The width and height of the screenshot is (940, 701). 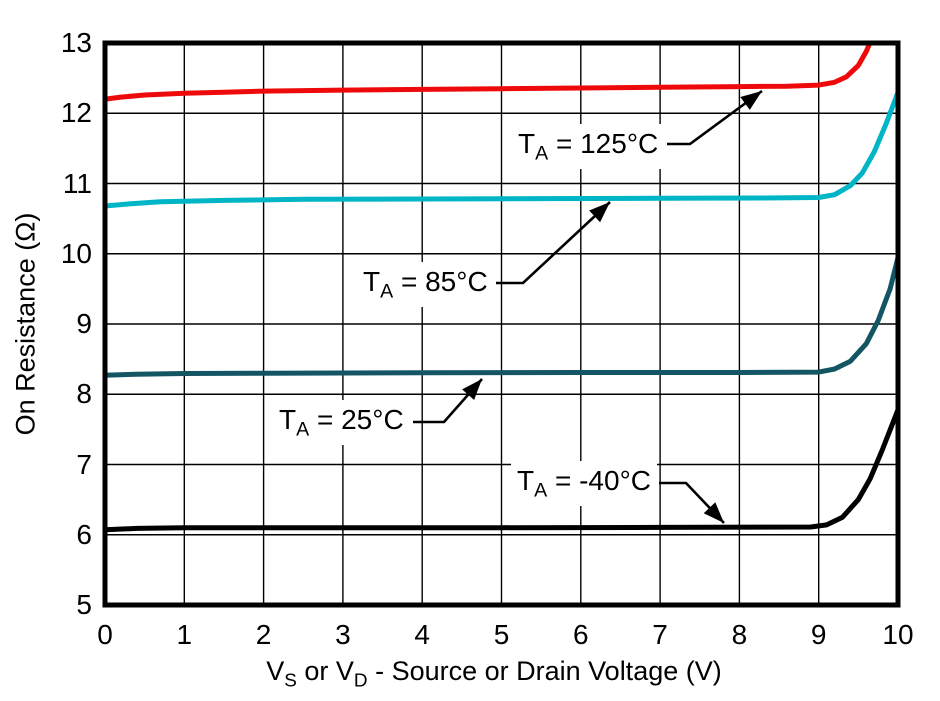 I want to click on y-tick-label: 5, so click(x=84, y=604).